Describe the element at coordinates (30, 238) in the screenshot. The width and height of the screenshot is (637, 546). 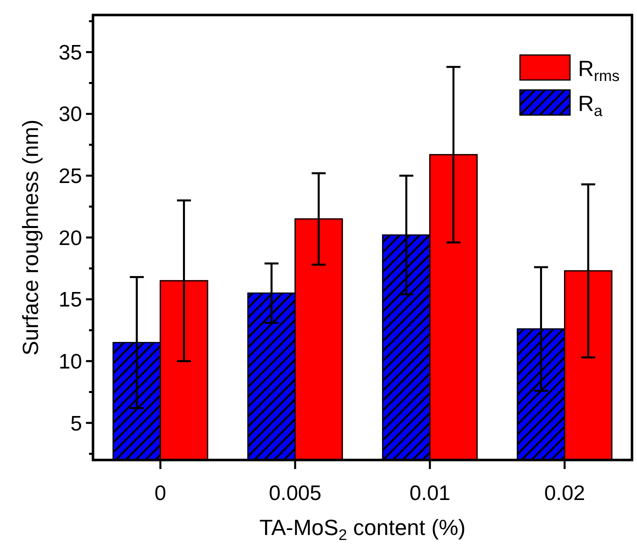
I see `y-axis-title: Surface roughness (nm)` at that location.